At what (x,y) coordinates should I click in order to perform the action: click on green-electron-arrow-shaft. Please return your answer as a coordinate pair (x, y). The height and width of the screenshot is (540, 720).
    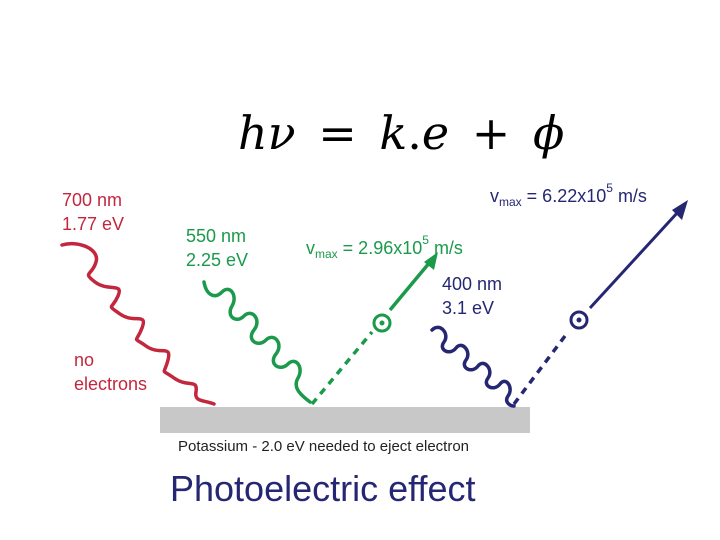
    Looking at the image, I should click on (410, 286).